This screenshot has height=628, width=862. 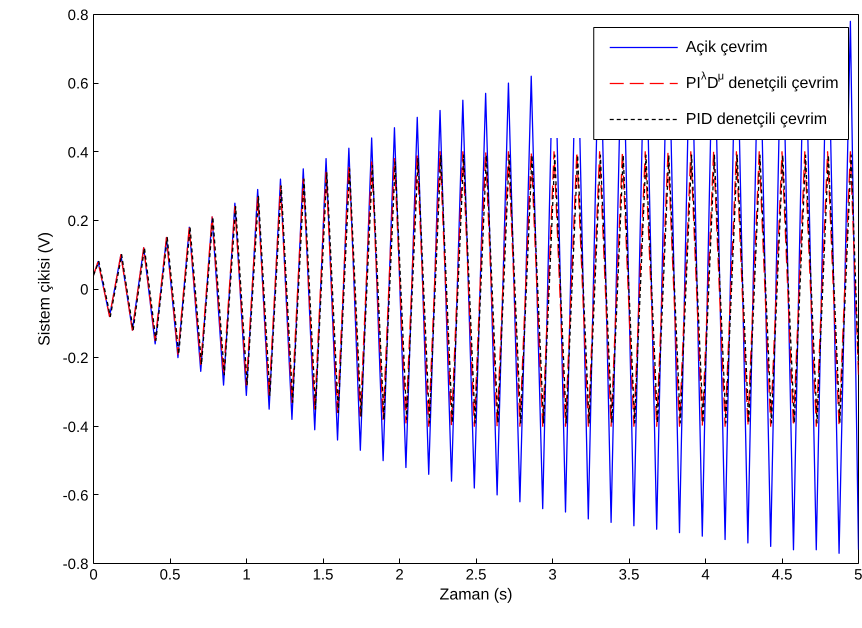 I want to click on x-tick-label: 4.5, so click(x=782, y=575).